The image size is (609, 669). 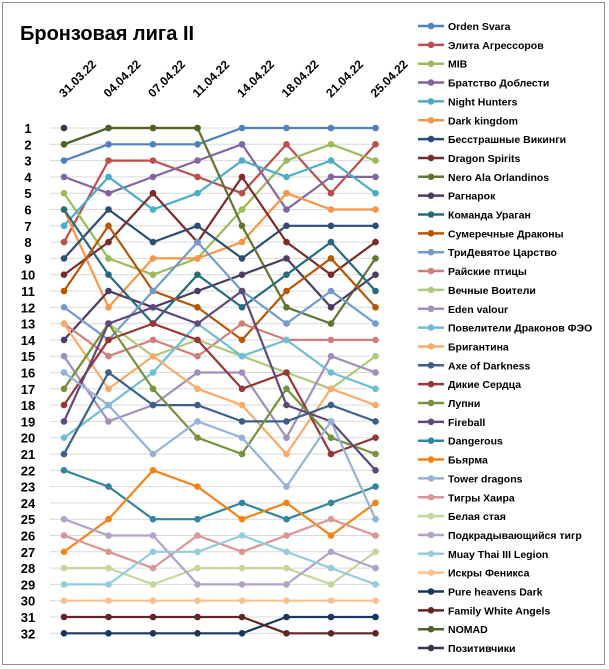 I want to click on legend-item: Братство Доблести, so click(x=483, y=84).